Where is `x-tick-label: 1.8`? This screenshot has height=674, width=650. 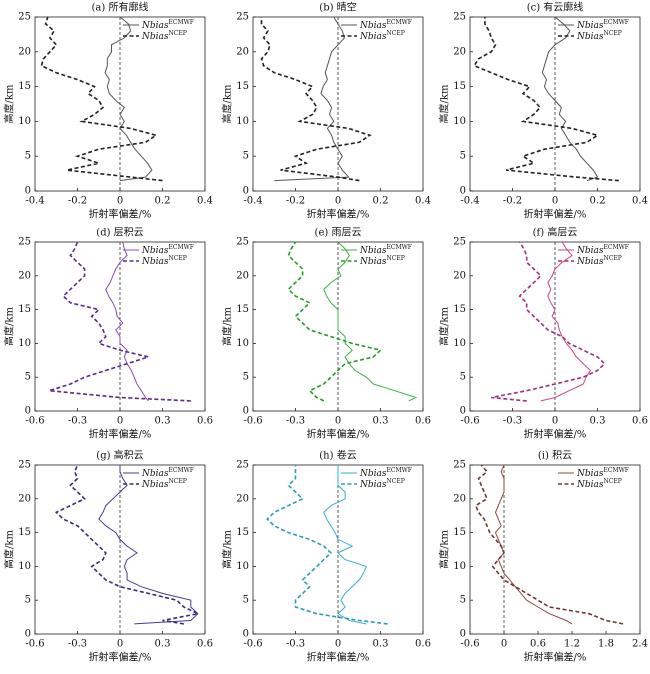 x-tick-label: 1.8 is located at coordinates (606, 644).